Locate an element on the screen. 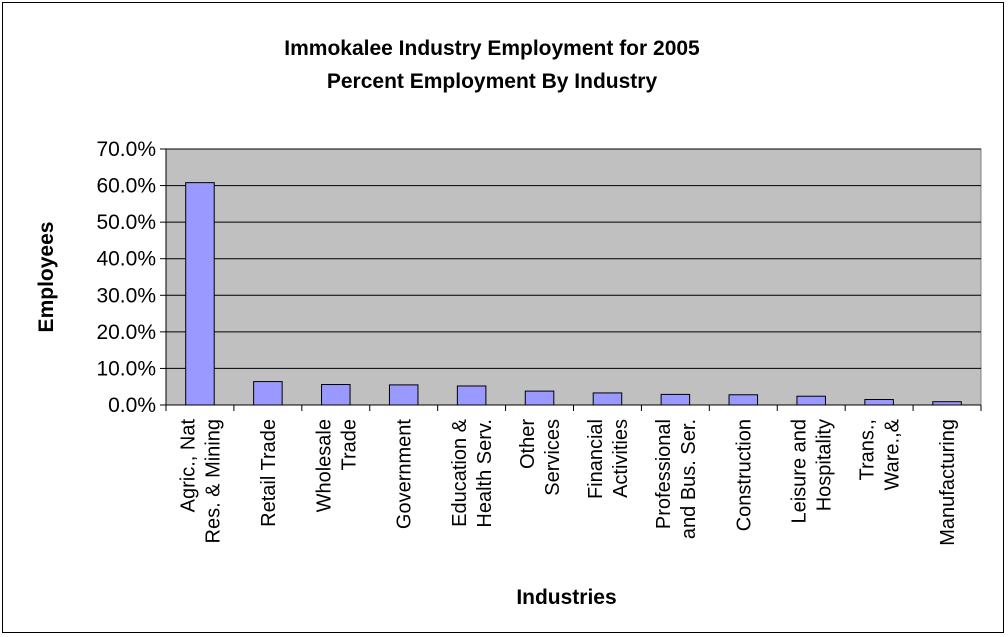  x-category-label-9: Leisure and Hospitality is located at coordinates (812, 471).